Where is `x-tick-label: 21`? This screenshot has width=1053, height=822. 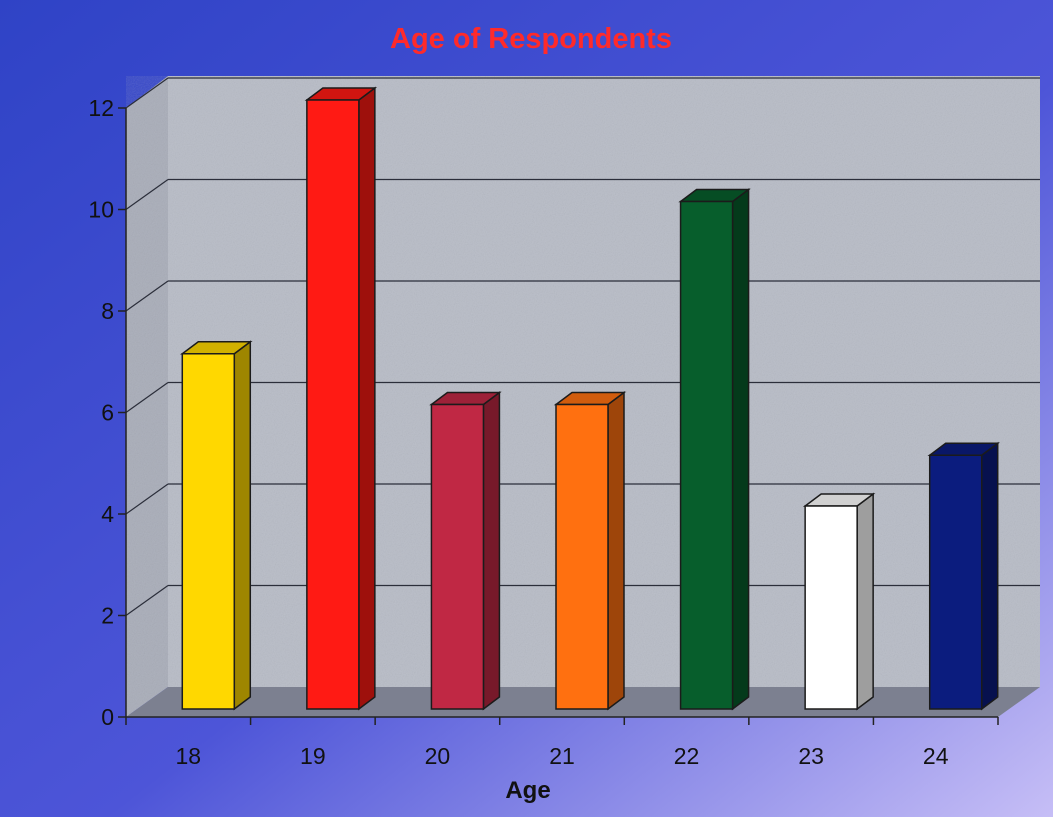 x-tick-label: 21 is located at coordinates (562, 756).